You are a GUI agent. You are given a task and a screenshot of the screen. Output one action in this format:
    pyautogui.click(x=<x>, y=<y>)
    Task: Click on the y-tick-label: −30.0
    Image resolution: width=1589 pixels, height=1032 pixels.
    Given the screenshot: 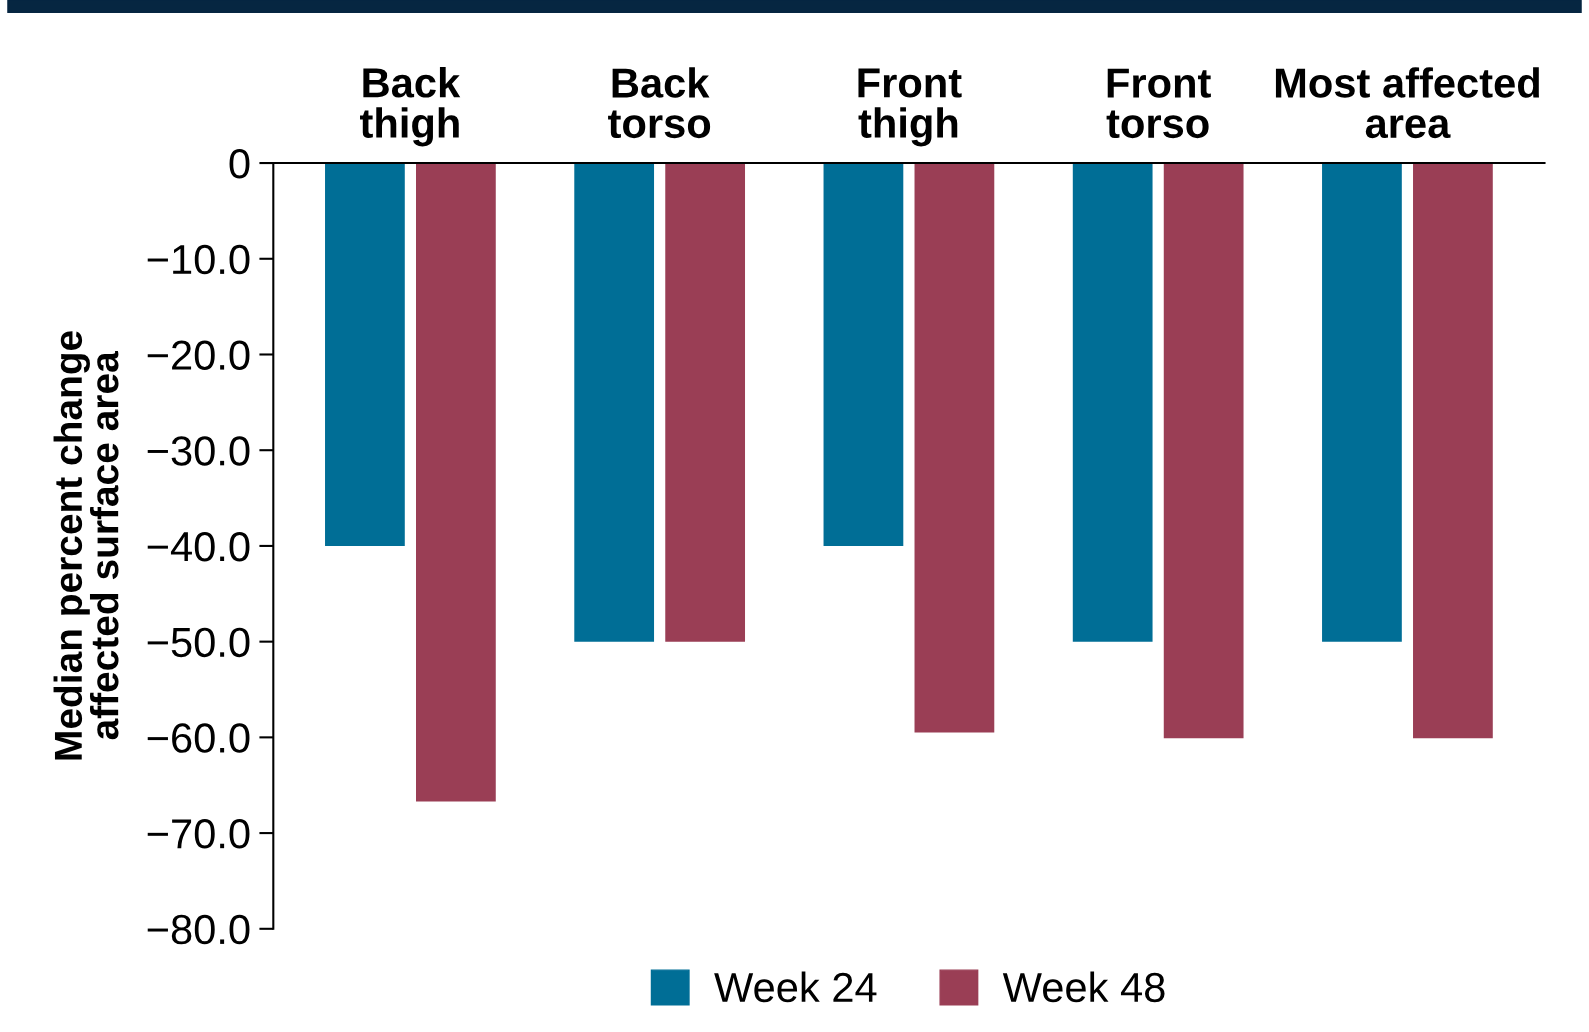 What is the action you would take?
    pyautogui.click(x=198, y=451)
    